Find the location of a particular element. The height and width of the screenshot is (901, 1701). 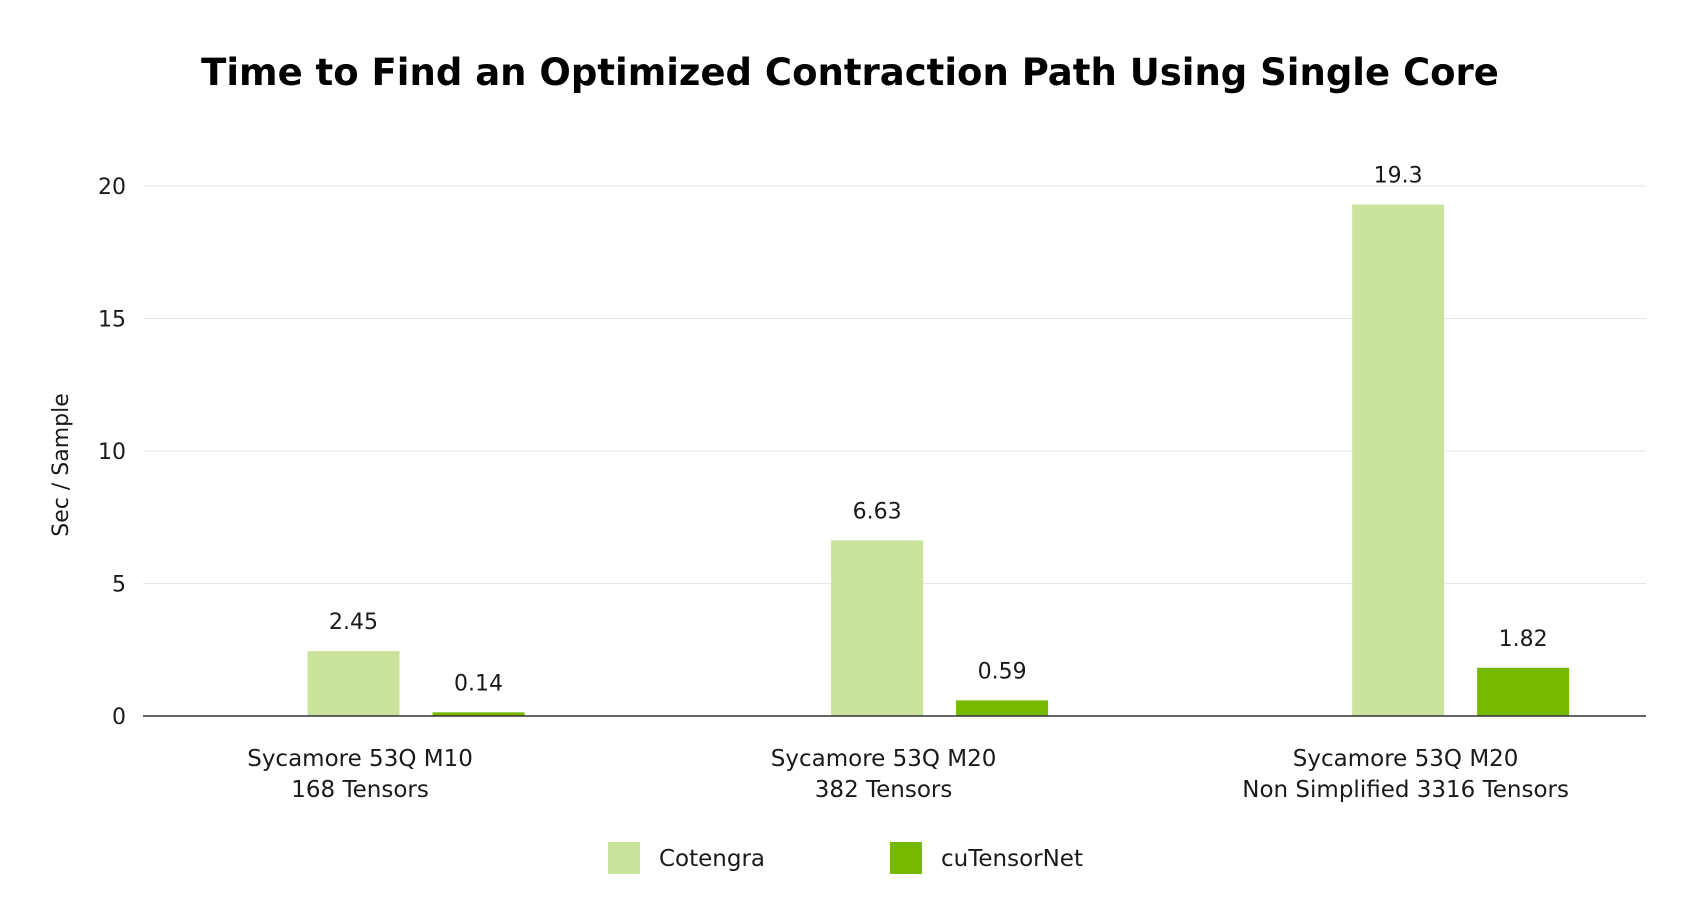

y-tick-label: 5 is located at coordinates (119, 585).